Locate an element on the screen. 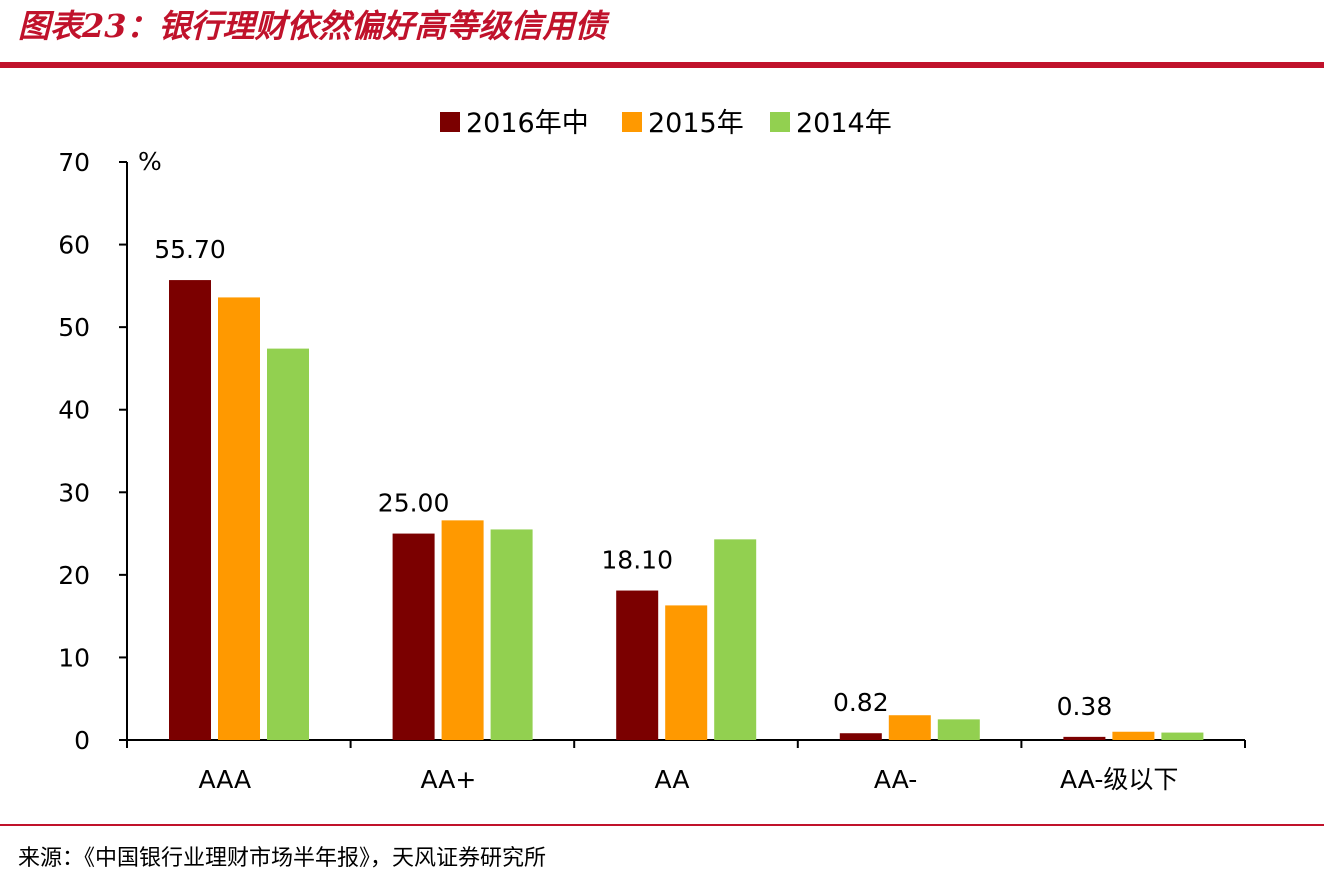 This screenshot has height=881, width=1330. data-label: 18.10 is located at coordinates (637, 560).